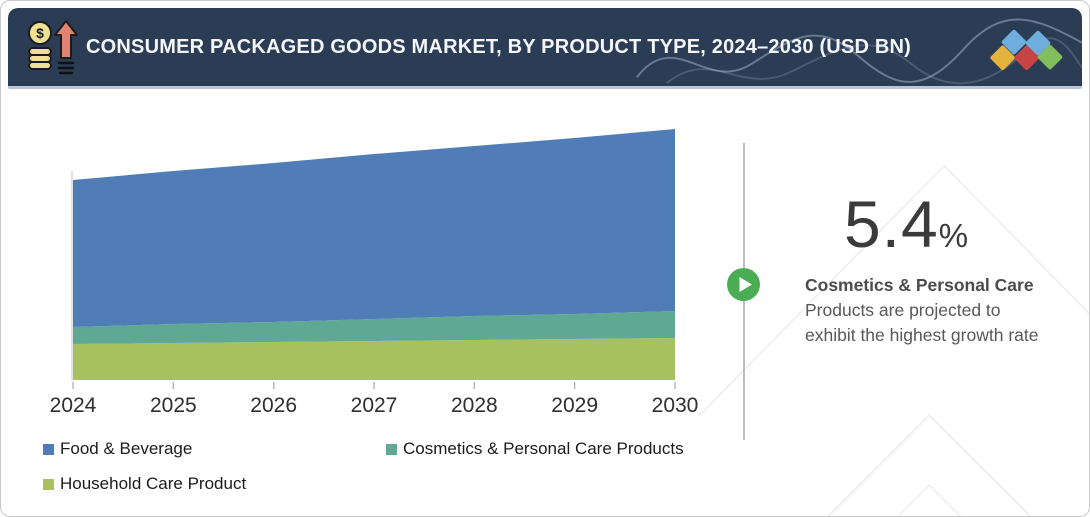  What do you see at coordinates (891, 224) in the screenshot?
I see `growth-rate-number: 5.4` at bounding box center [891, 224].